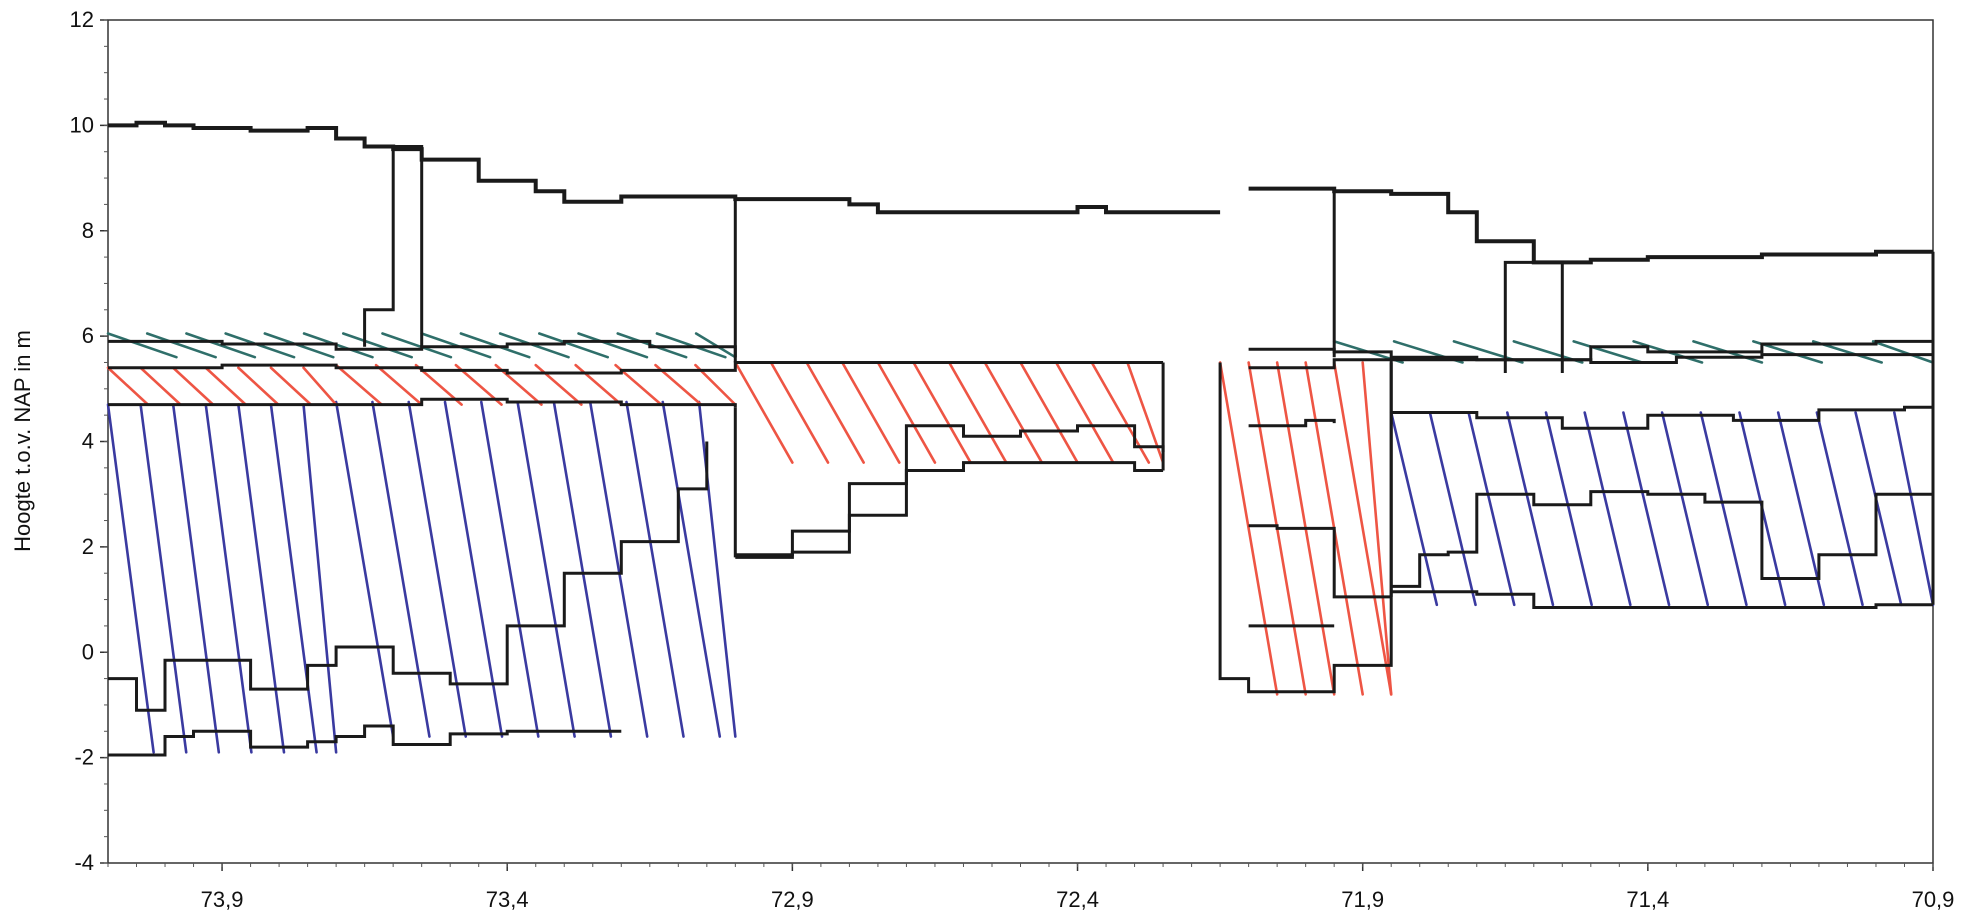 The image size is (1963, 917). What do you see at coordinates (84, 862) in the screenshot?
I see `y-tick-label: -4` at bounding box center [84, 862].